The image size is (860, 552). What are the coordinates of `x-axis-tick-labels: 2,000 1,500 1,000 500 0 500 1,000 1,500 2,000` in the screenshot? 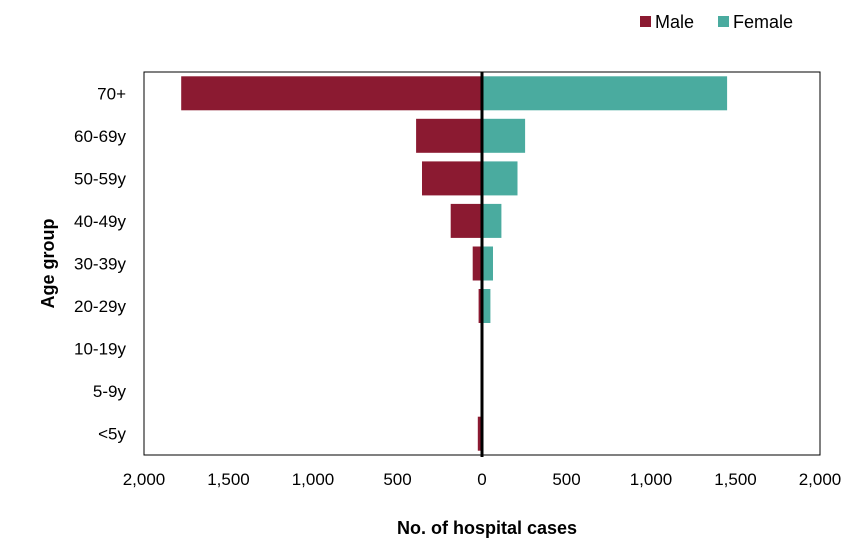 It's located at (482, 479).